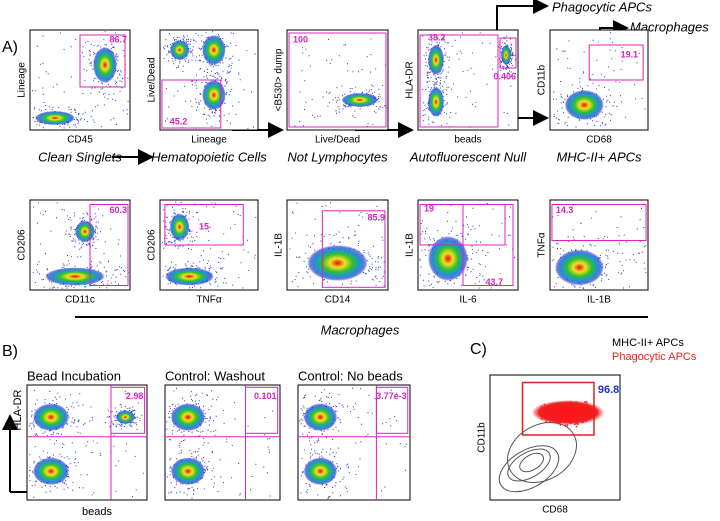 The image size is (720, 521). I want to click on gate-value: 43.7, so click(494, 282).